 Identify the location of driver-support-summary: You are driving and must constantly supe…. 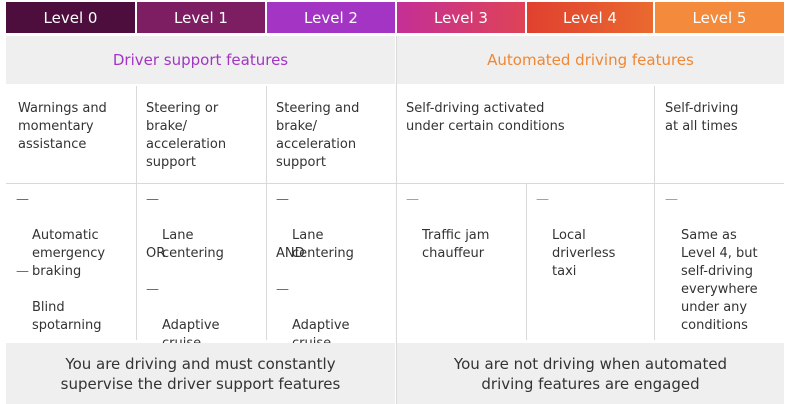
(200, 373).